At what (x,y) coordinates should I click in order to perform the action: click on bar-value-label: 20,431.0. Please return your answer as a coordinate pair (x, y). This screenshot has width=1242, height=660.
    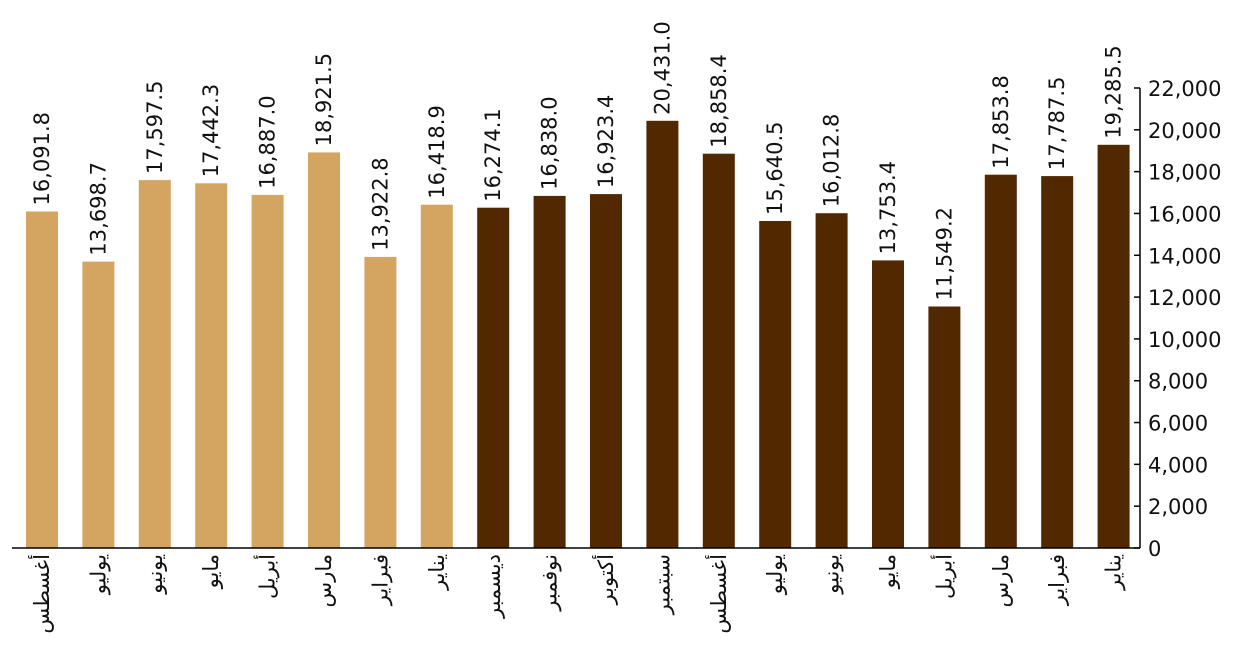
    Looking at the image, I should click on (662, 68).